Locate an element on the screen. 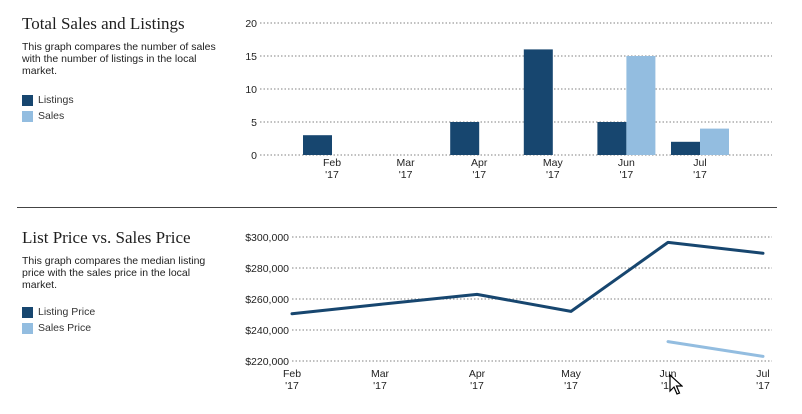 The width and height of the screenshot is (802, 414). y-tick-label: $260,000 is located at coordinates (267, 300).